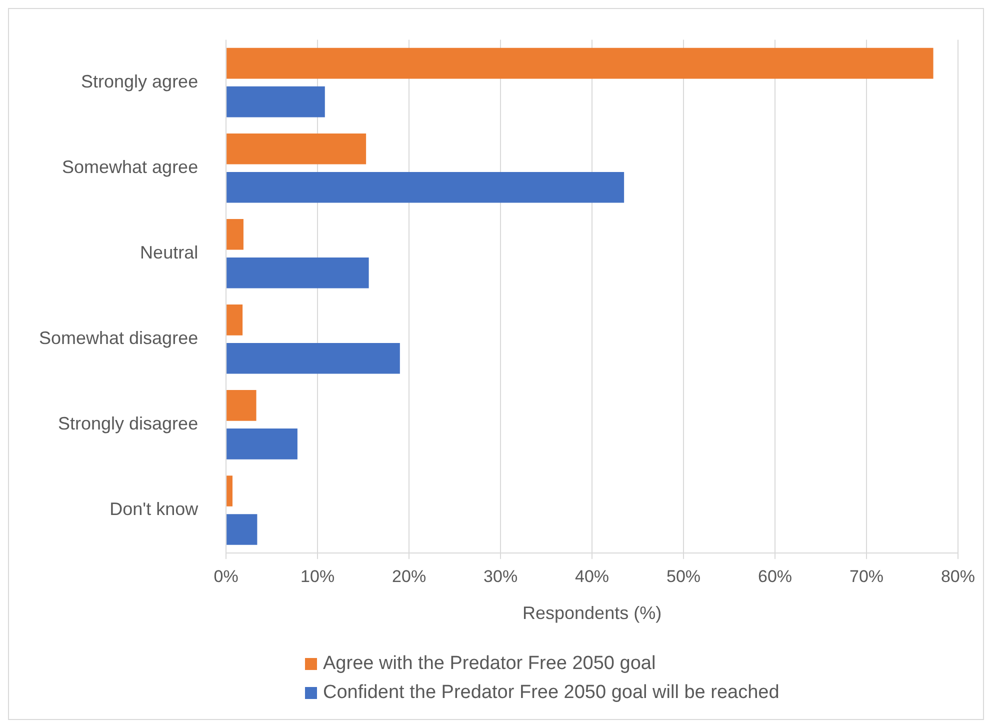 This screenshot has width=992, height=722. Describe the element at coordinates (866, 576) in the screenshot. I see `x-tick-label: 70%` at that location.